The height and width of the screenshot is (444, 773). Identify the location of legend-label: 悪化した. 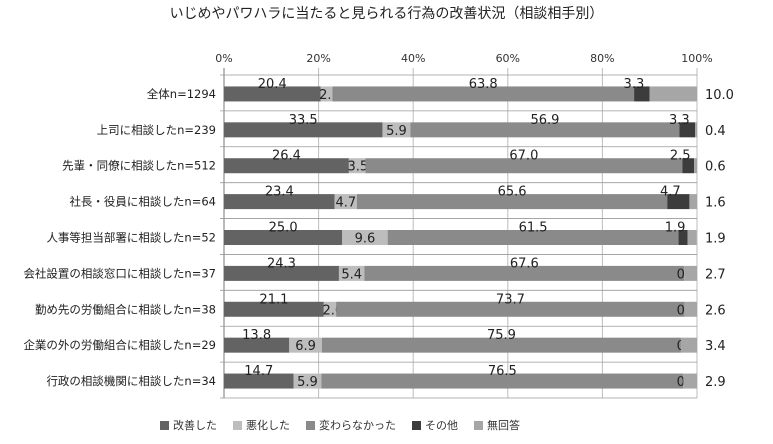
(268, 425).